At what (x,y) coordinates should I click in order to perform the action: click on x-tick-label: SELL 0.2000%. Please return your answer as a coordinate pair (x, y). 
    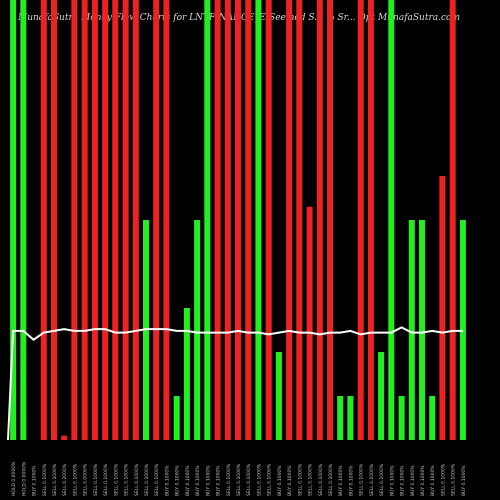
    Looking at the image, I should click on (65, 479).